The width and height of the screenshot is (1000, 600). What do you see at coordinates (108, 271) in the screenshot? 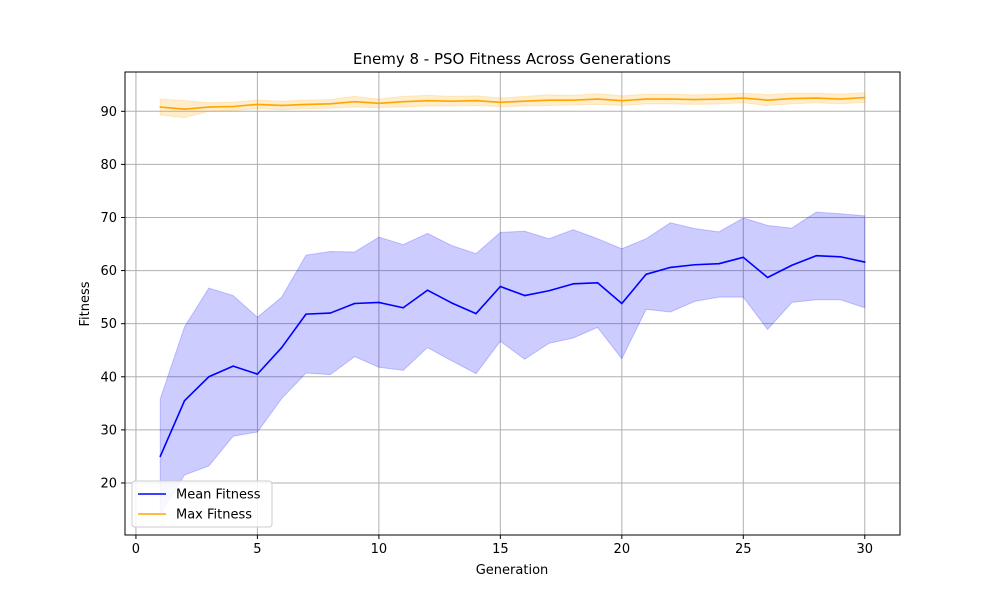
I see `y-tick-label: 60` at bounding box center [108, 271].